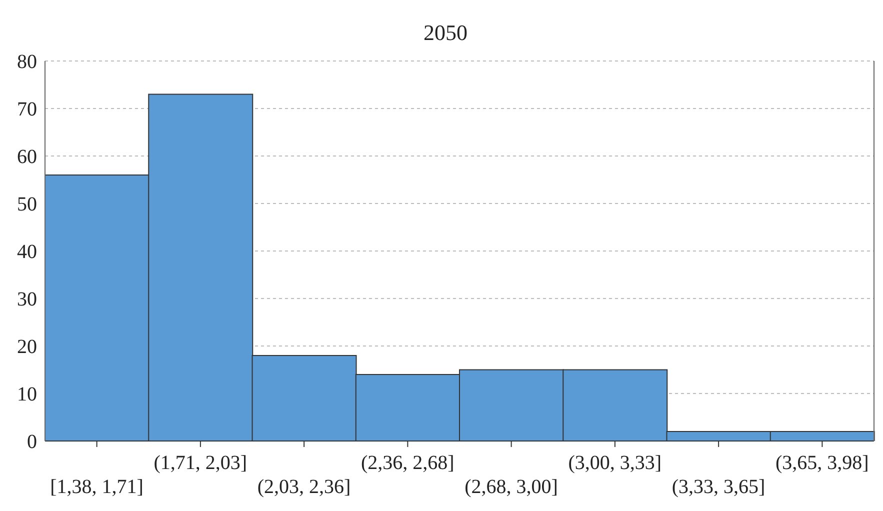  What do you see at coordinates (32, 442) in the screenshot?
I see `y-tick-label: 0` at bounding box center [32, 442].